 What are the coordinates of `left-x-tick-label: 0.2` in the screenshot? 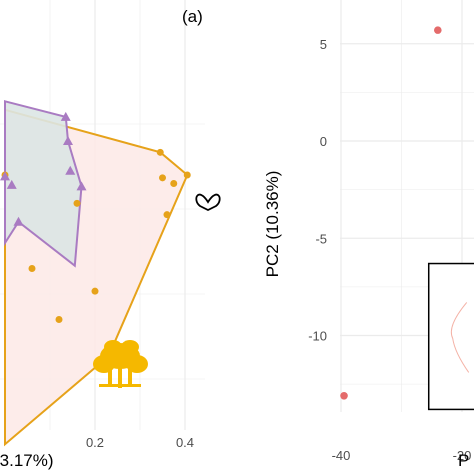 It's located at (95, 442).